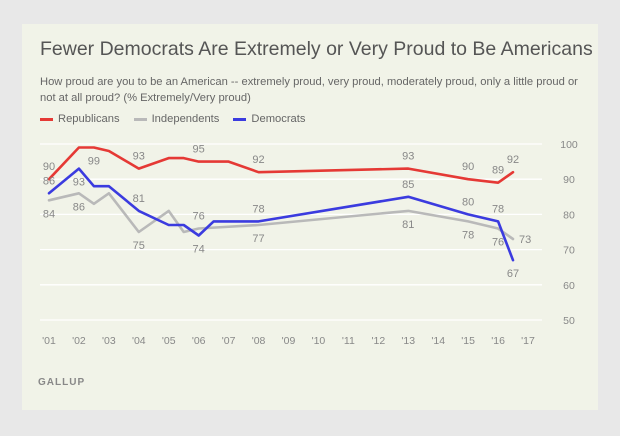  I want to click on x-tick-label-15: '15, so click(468, 341).